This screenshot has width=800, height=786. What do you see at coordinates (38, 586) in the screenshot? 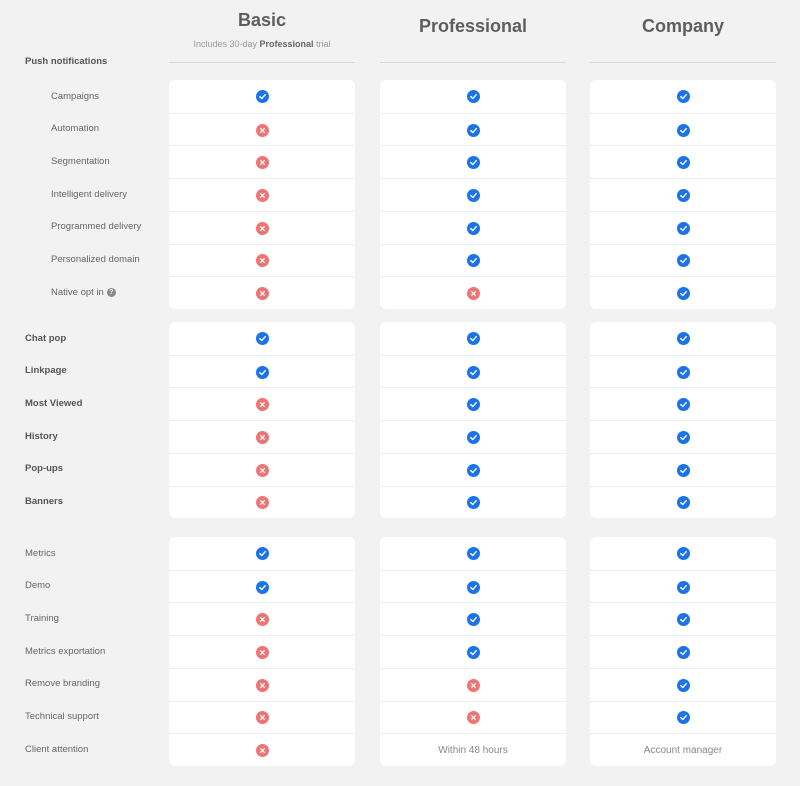
I see `feature-label: Demo` at bounding box center [38, 586].